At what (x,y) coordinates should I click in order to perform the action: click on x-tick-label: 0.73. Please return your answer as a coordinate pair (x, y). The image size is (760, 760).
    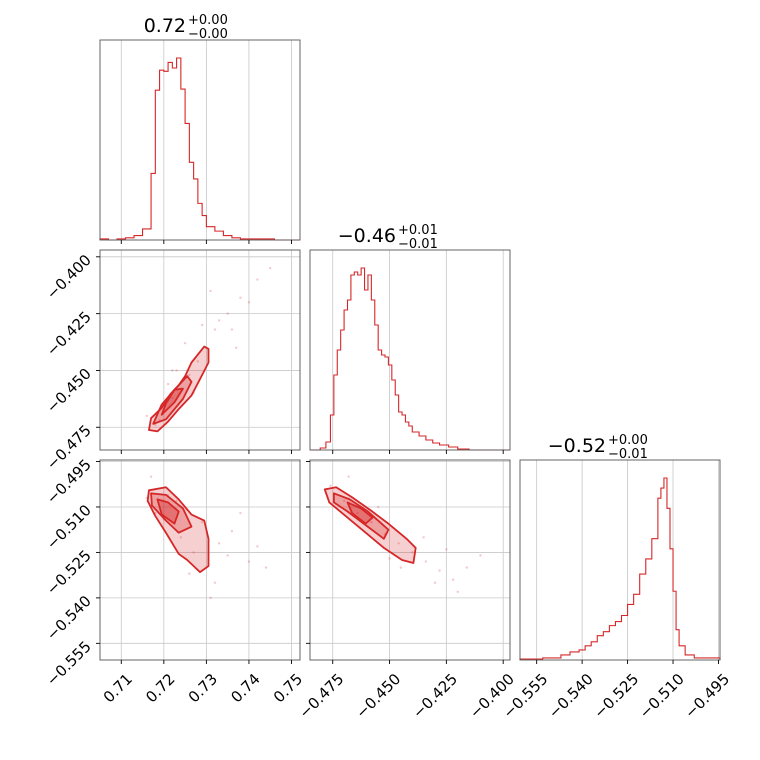
    Looking at the image, I should click on (203, 688).